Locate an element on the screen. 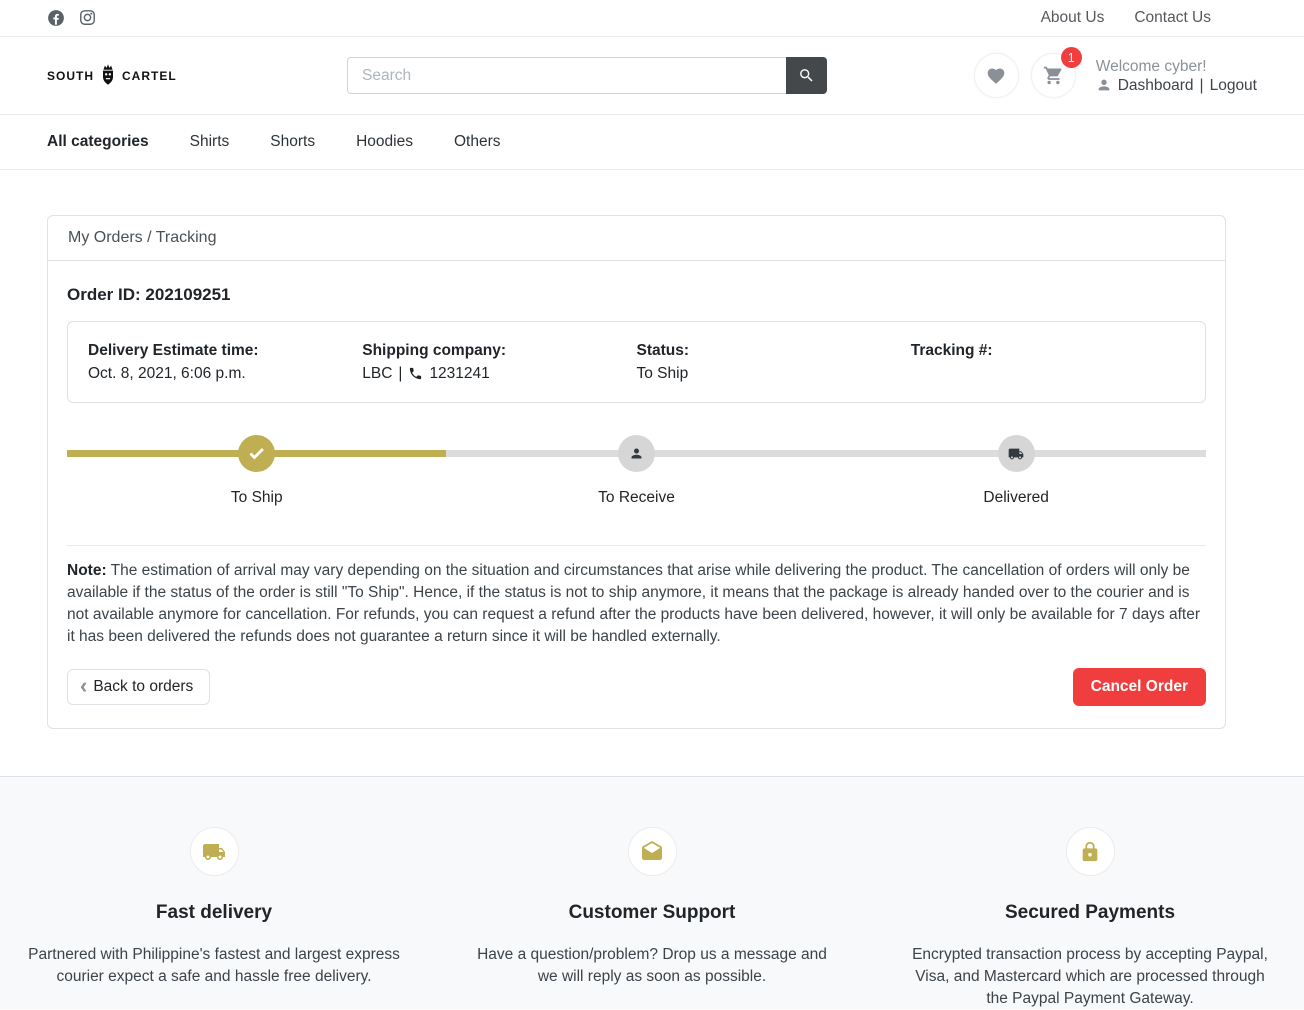 This screenshot has width=1304, height=1010. nav-others: Others is located at coordinates (477, 141).